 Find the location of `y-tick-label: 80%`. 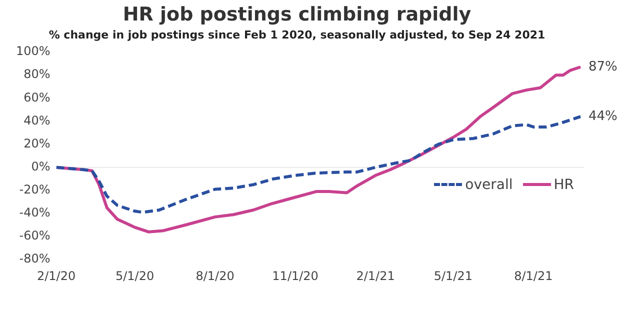

y-tick-label: 80% is located at coordinates (37, 74).